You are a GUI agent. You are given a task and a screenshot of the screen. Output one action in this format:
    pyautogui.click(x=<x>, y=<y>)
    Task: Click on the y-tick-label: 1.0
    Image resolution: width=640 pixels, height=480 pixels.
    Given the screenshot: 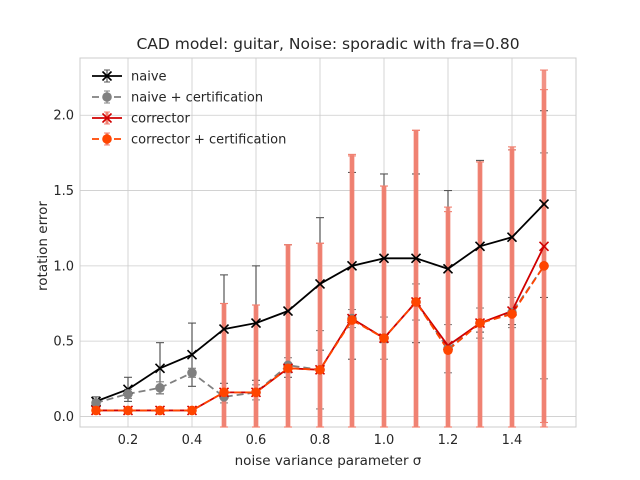 What is the action you would take?
    pyautogui.click(x=63, y=266)
    